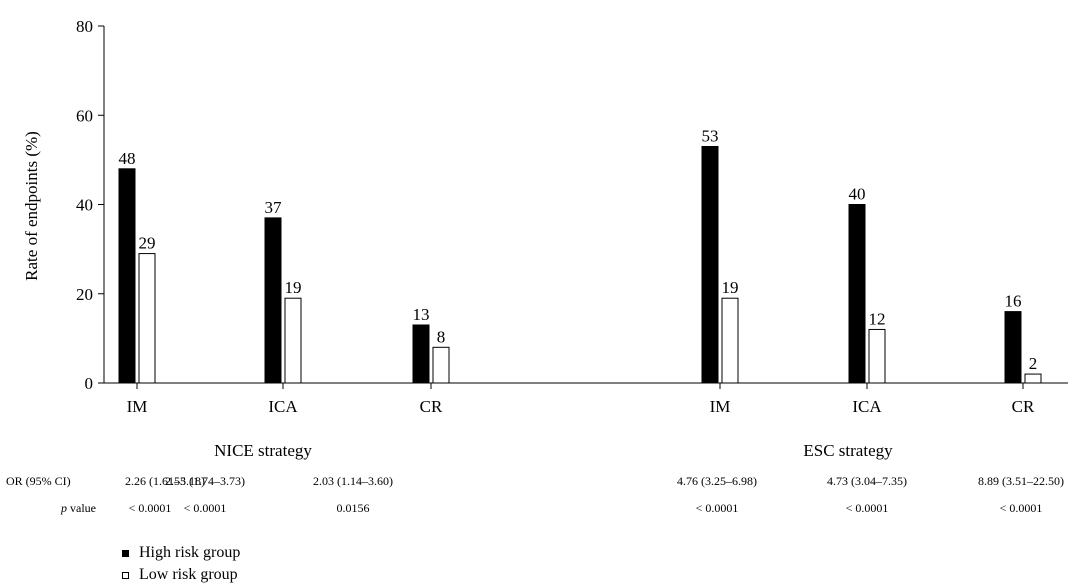 The height and width of the screenshot is (587, 1082). I want to click on bar-high-risk-esc-im, so click(710, 264).